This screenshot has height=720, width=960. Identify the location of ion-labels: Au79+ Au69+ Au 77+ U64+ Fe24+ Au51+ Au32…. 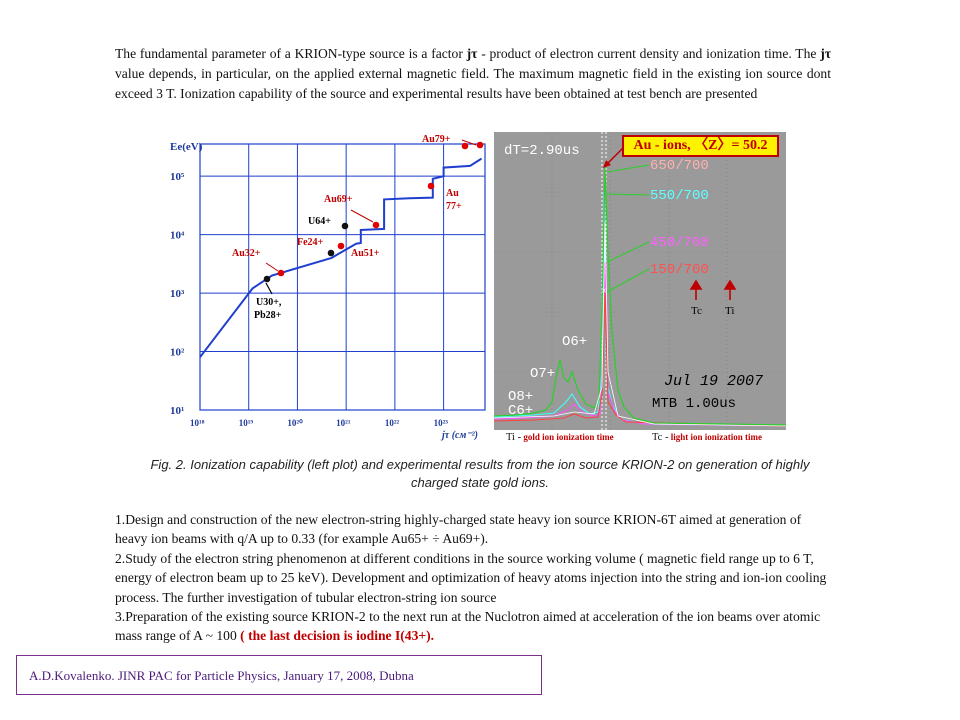
(347, 227).